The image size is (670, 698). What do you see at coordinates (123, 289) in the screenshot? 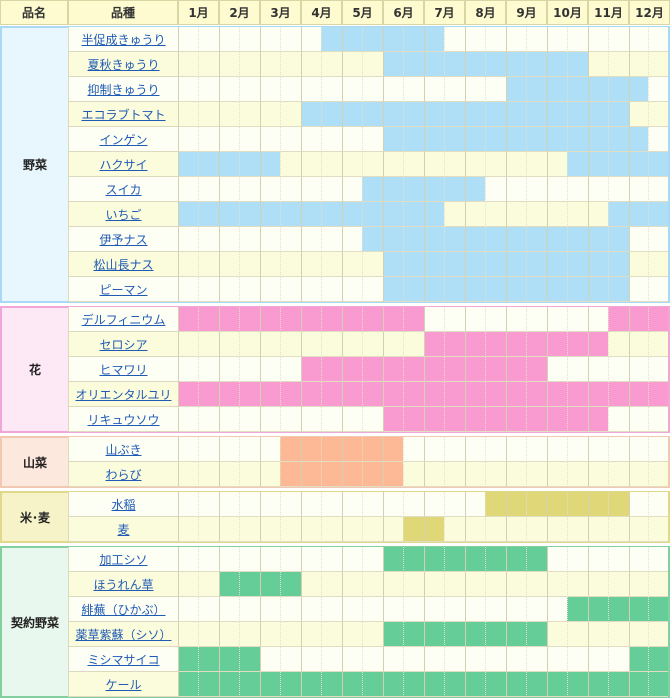
I see `crop-link: ピーマン` at bounding box center [123, 289].